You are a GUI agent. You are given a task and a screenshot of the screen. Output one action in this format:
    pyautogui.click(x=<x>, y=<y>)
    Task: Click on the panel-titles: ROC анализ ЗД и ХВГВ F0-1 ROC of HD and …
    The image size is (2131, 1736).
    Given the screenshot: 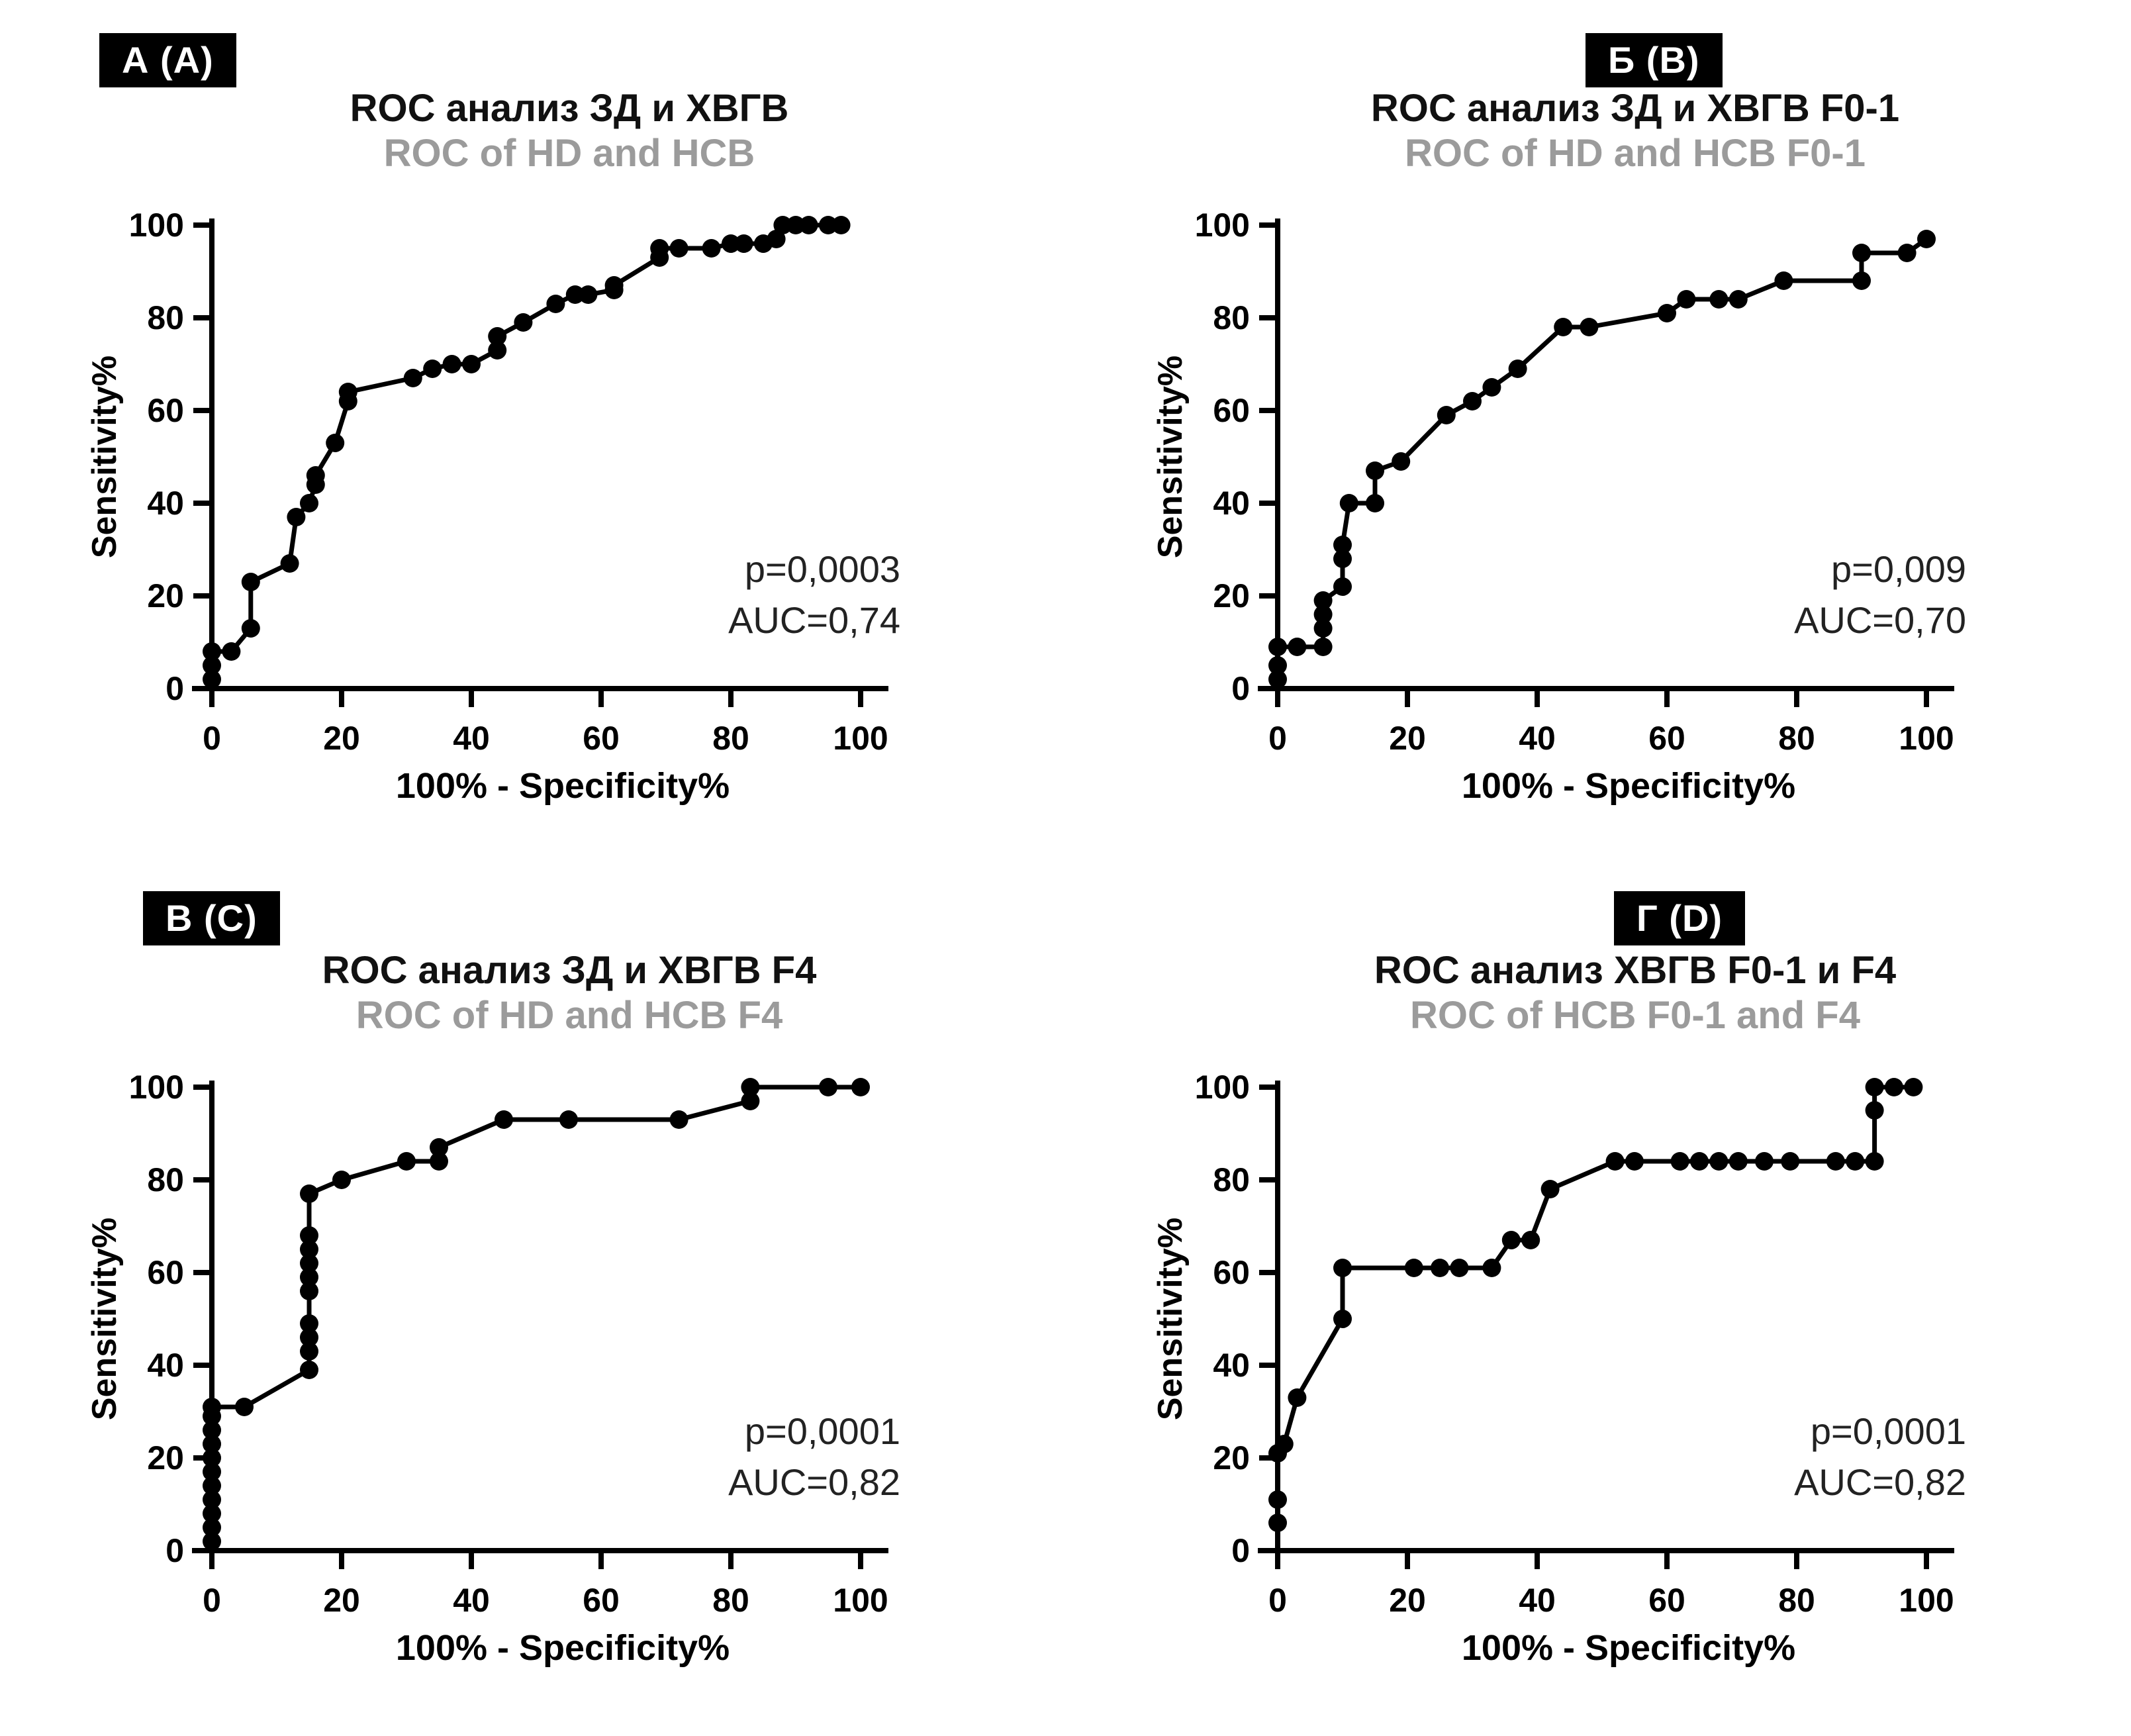 What is the action you would take?
    pyautogui.click(x=1636, y=131)
    